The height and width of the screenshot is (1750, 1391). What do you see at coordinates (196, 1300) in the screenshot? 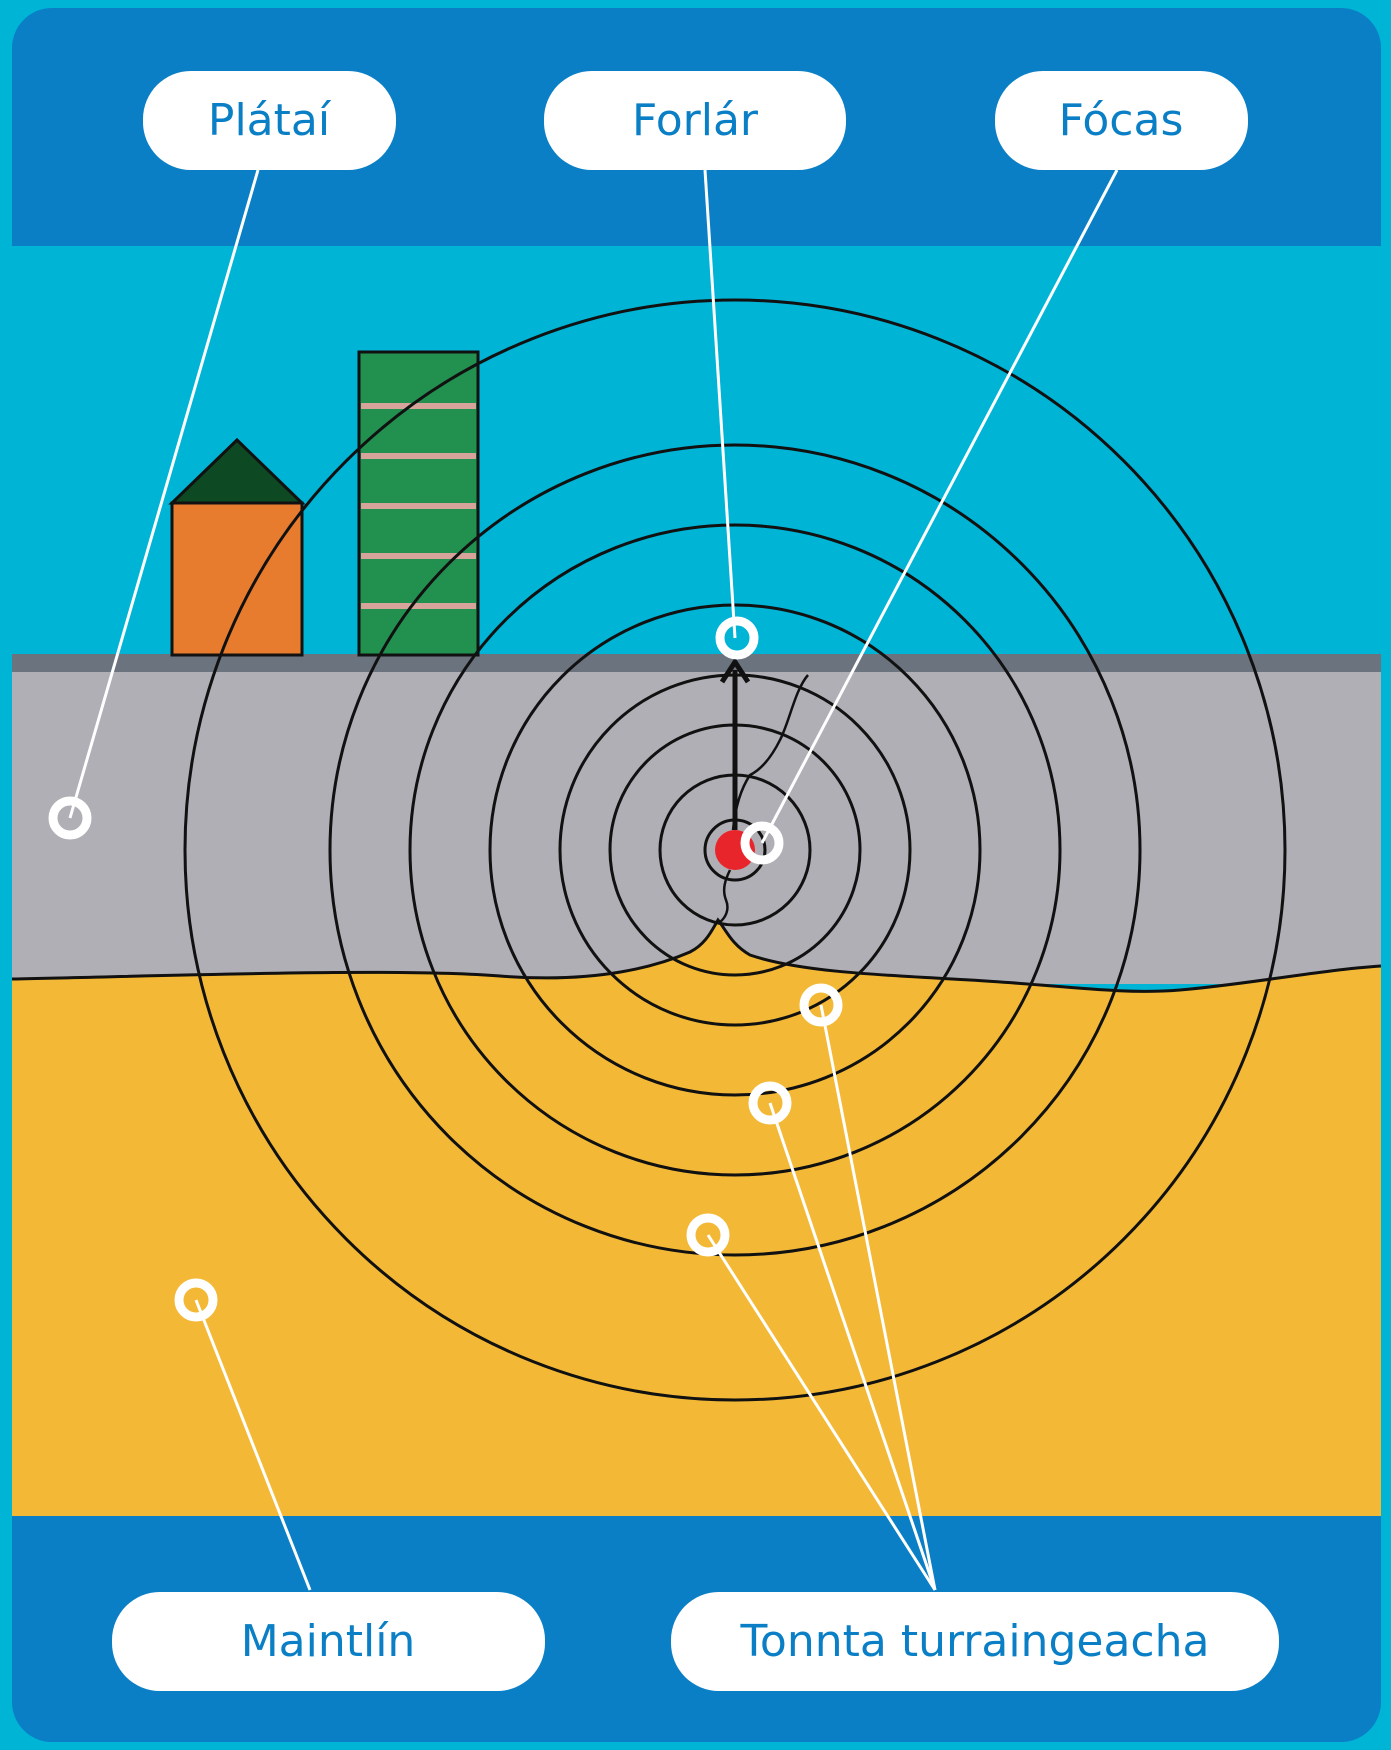
I see `marker-mantle` at bounding box center [196, 1300].